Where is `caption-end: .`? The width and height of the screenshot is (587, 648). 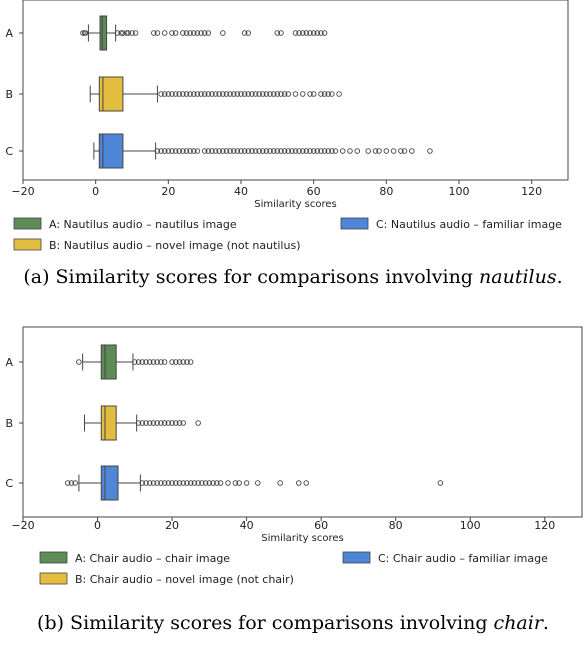 caption-end: . is located at coordinates (560, 277).